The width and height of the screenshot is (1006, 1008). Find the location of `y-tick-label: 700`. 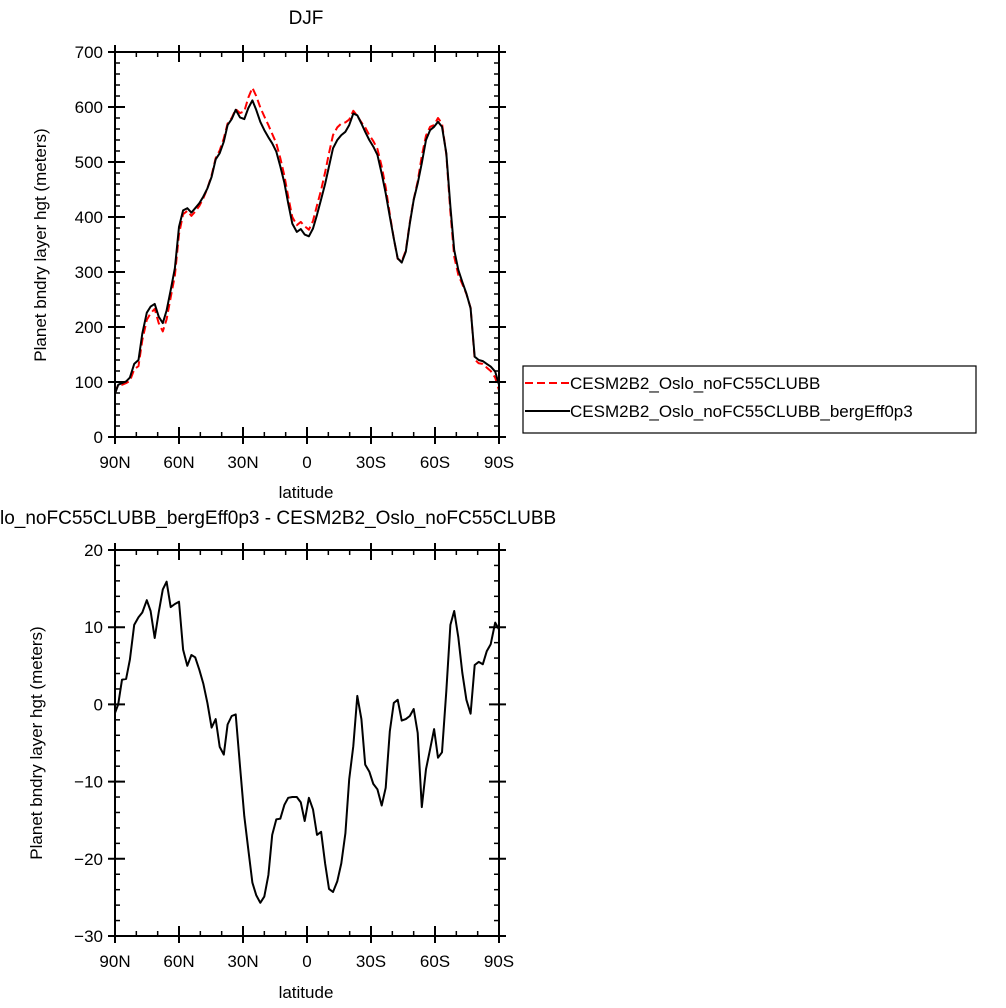

y-tick-label: 700 is located at coordinates (89, 52).